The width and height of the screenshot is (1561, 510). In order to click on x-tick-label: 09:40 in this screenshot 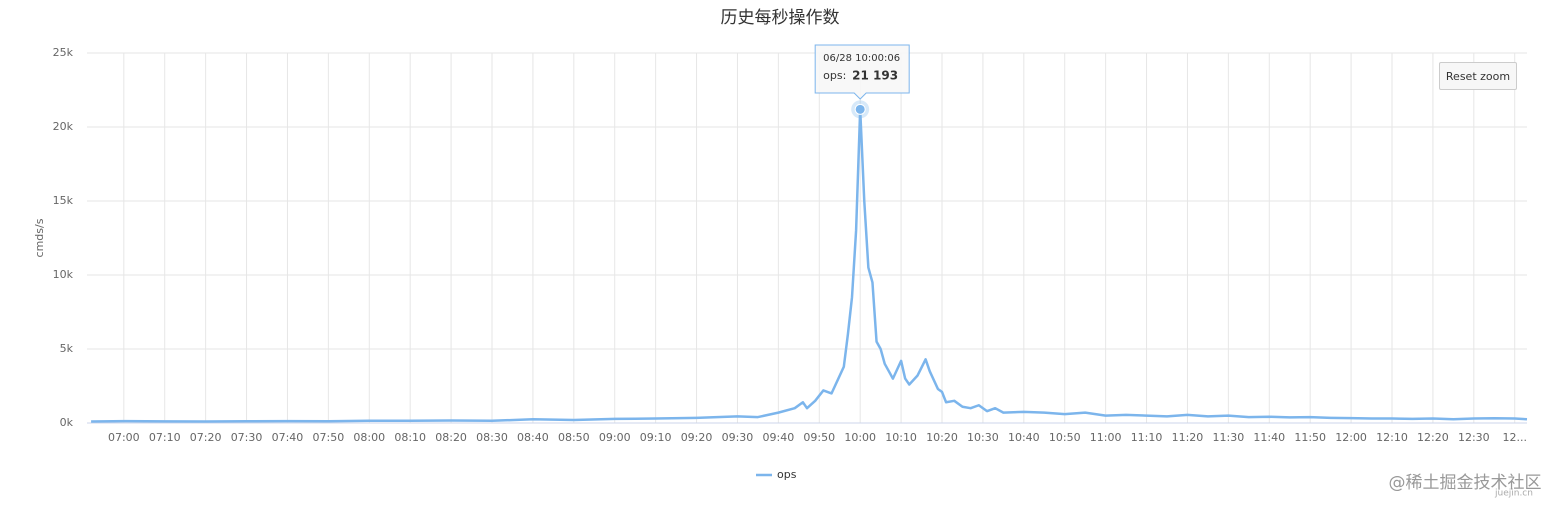, I will do `click(779, 437)`.